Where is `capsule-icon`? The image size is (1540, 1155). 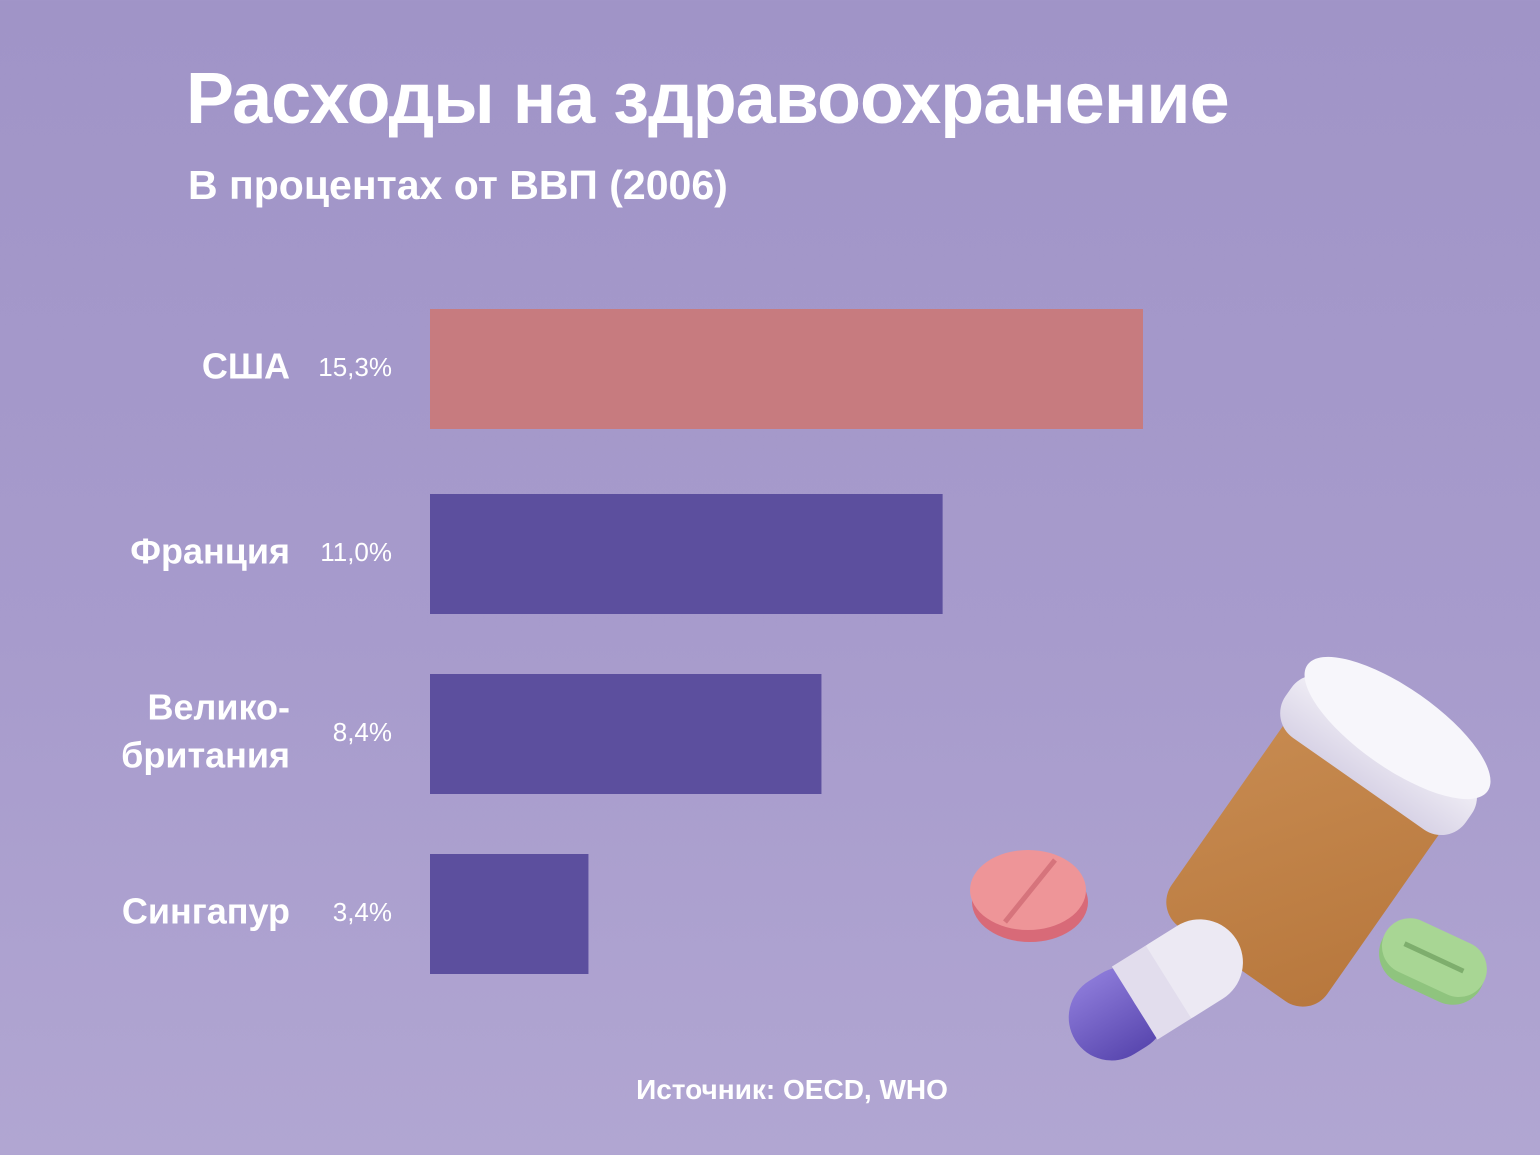
capsule-icon is located at coordinates (1155, 990).